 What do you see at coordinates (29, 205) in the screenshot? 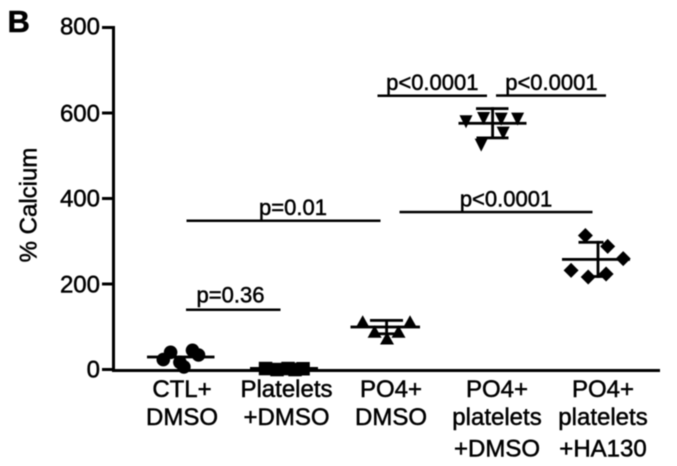
I see `svg-text: % Calcium` at bounding box center [29, 205].